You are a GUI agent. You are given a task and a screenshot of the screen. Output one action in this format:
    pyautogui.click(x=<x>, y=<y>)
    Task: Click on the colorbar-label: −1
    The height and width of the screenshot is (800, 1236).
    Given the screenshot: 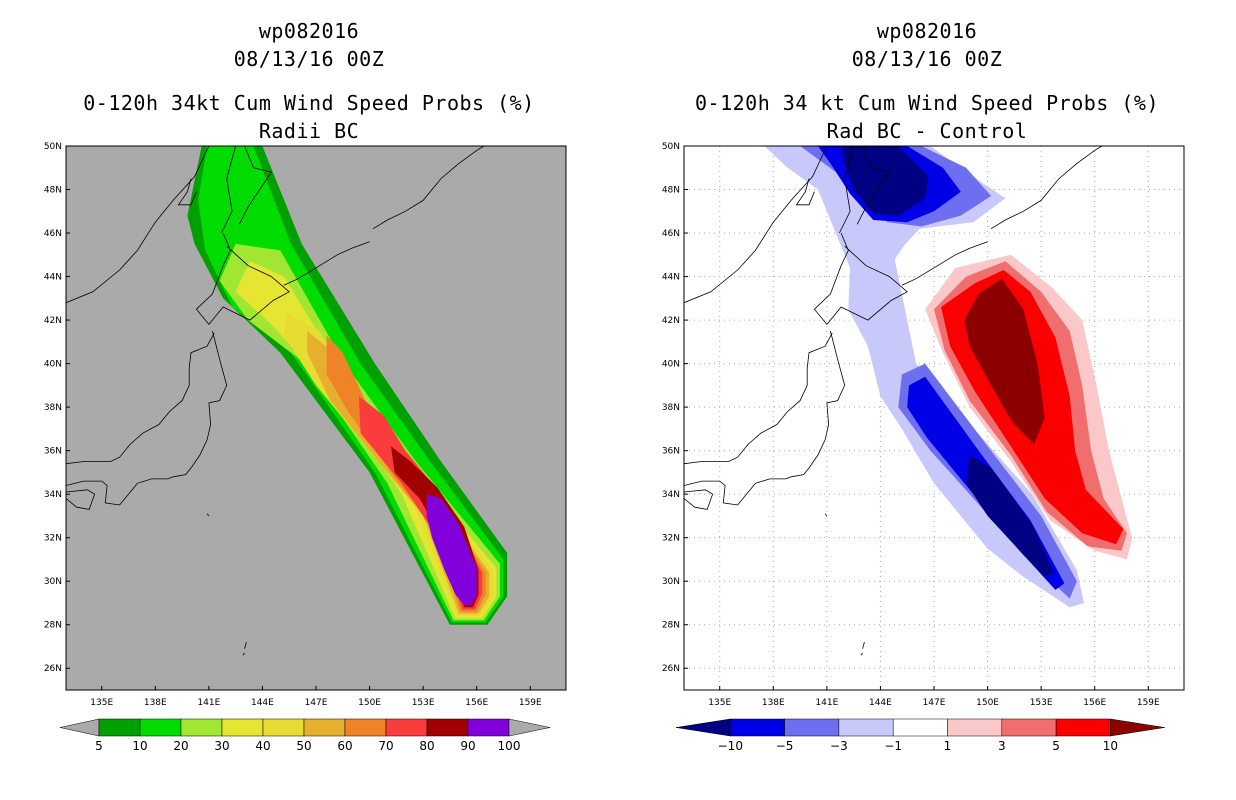 What is the action you would take?
    pyautogui.click(x=893, y=746)
    